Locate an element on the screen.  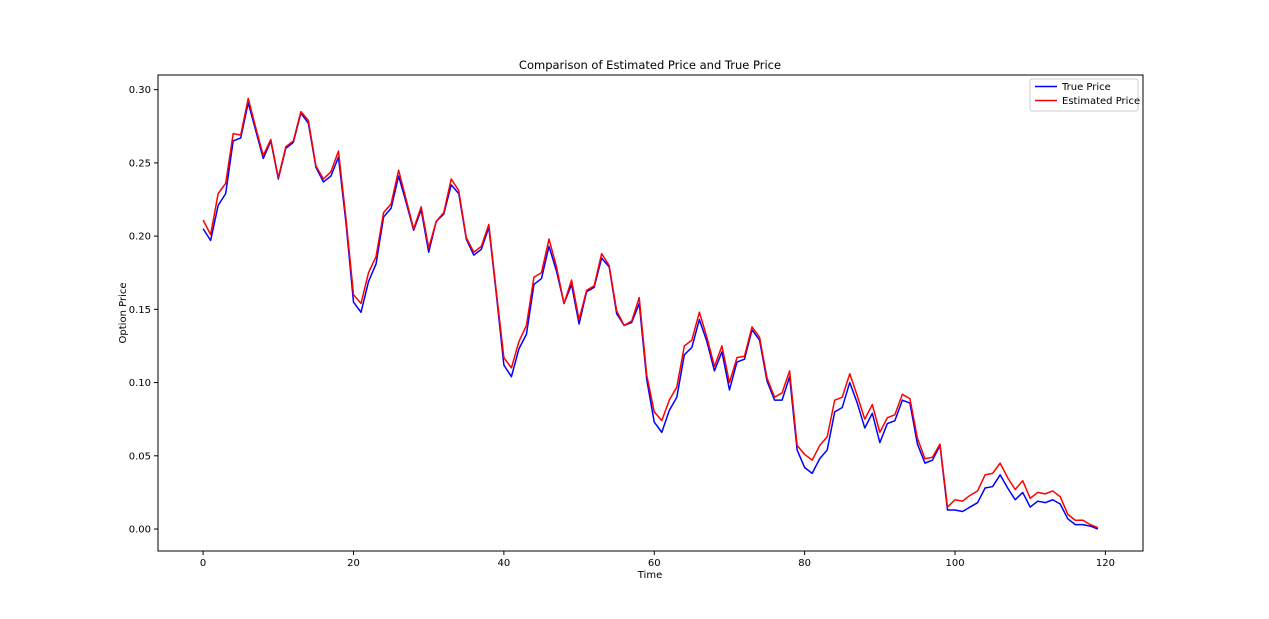
legend-label-estimated-price: Estimated Price is located at coordinates (1101, 101).